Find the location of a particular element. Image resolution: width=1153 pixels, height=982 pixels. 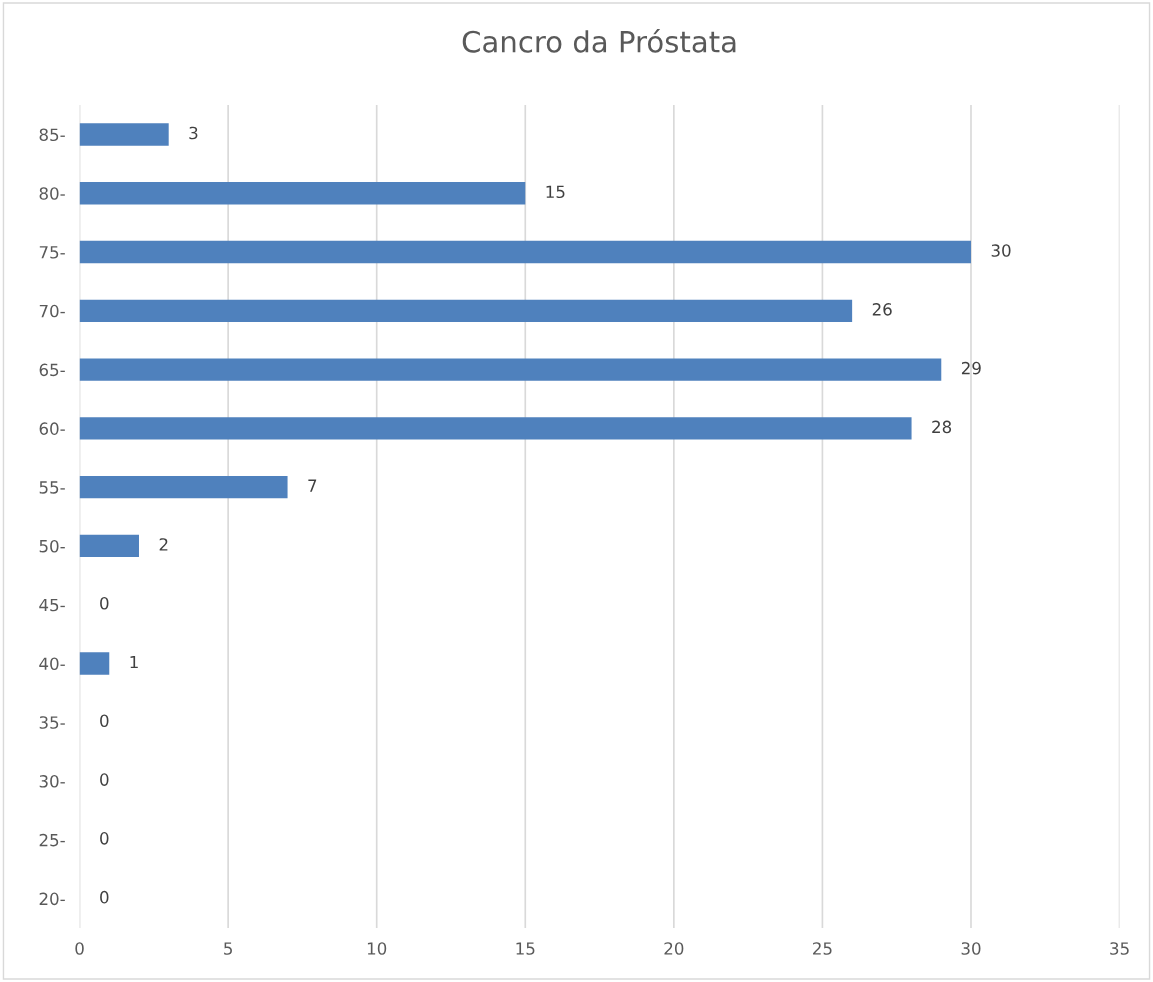

y-tick-label: 85- is located at coordinates (52, 135).